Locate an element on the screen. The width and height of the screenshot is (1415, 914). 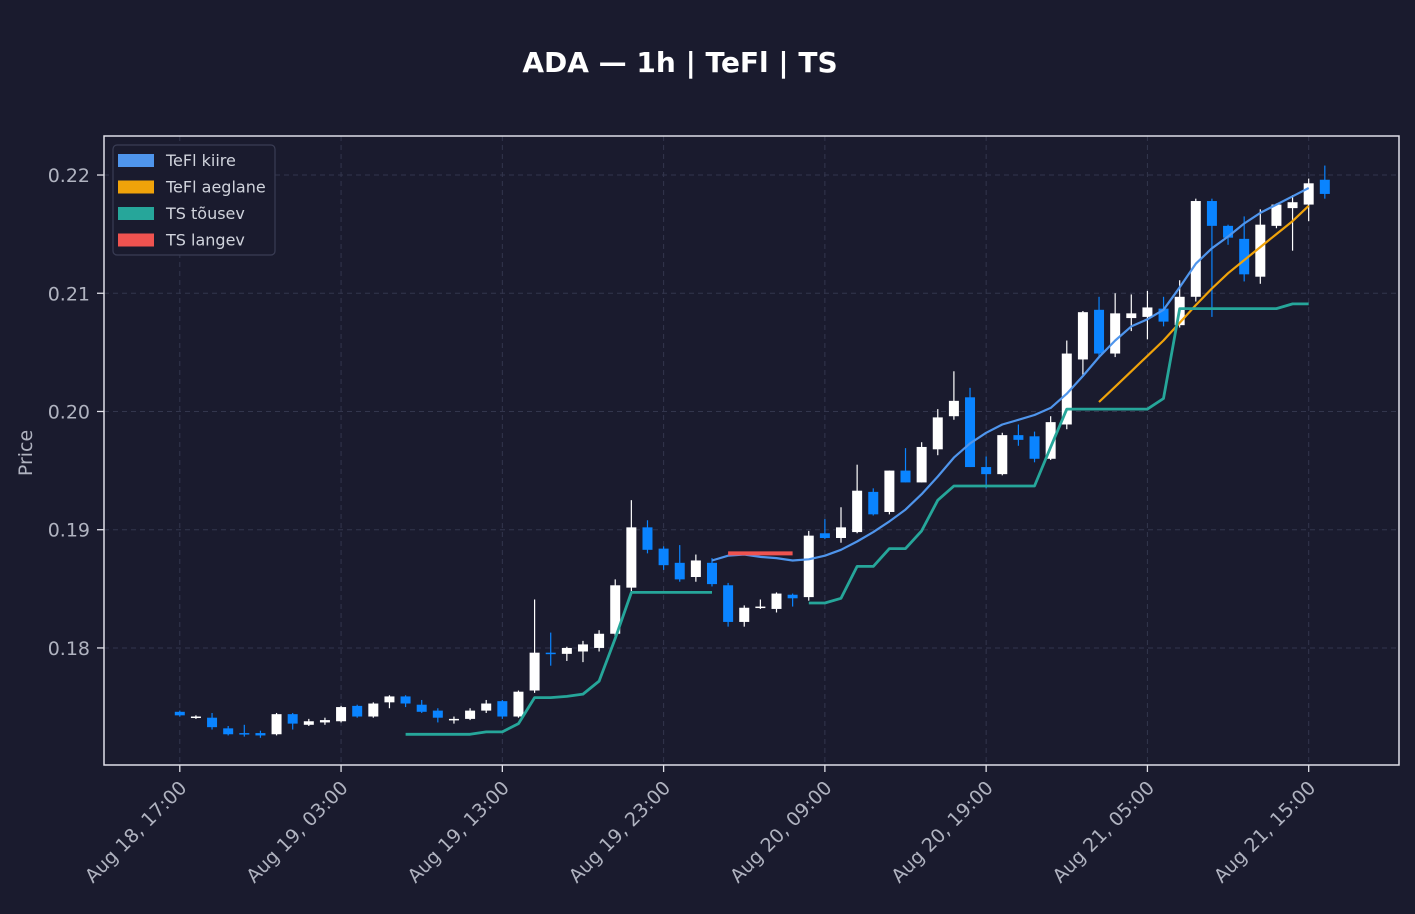
x-tick-label: Aug 21, 15:00 is located at coordinates (1265, 832).